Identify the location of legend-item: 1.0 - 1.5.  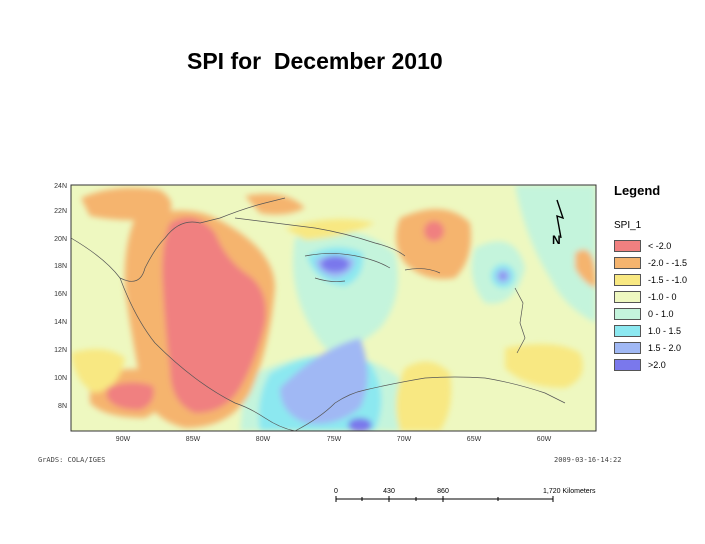
(659, 330).